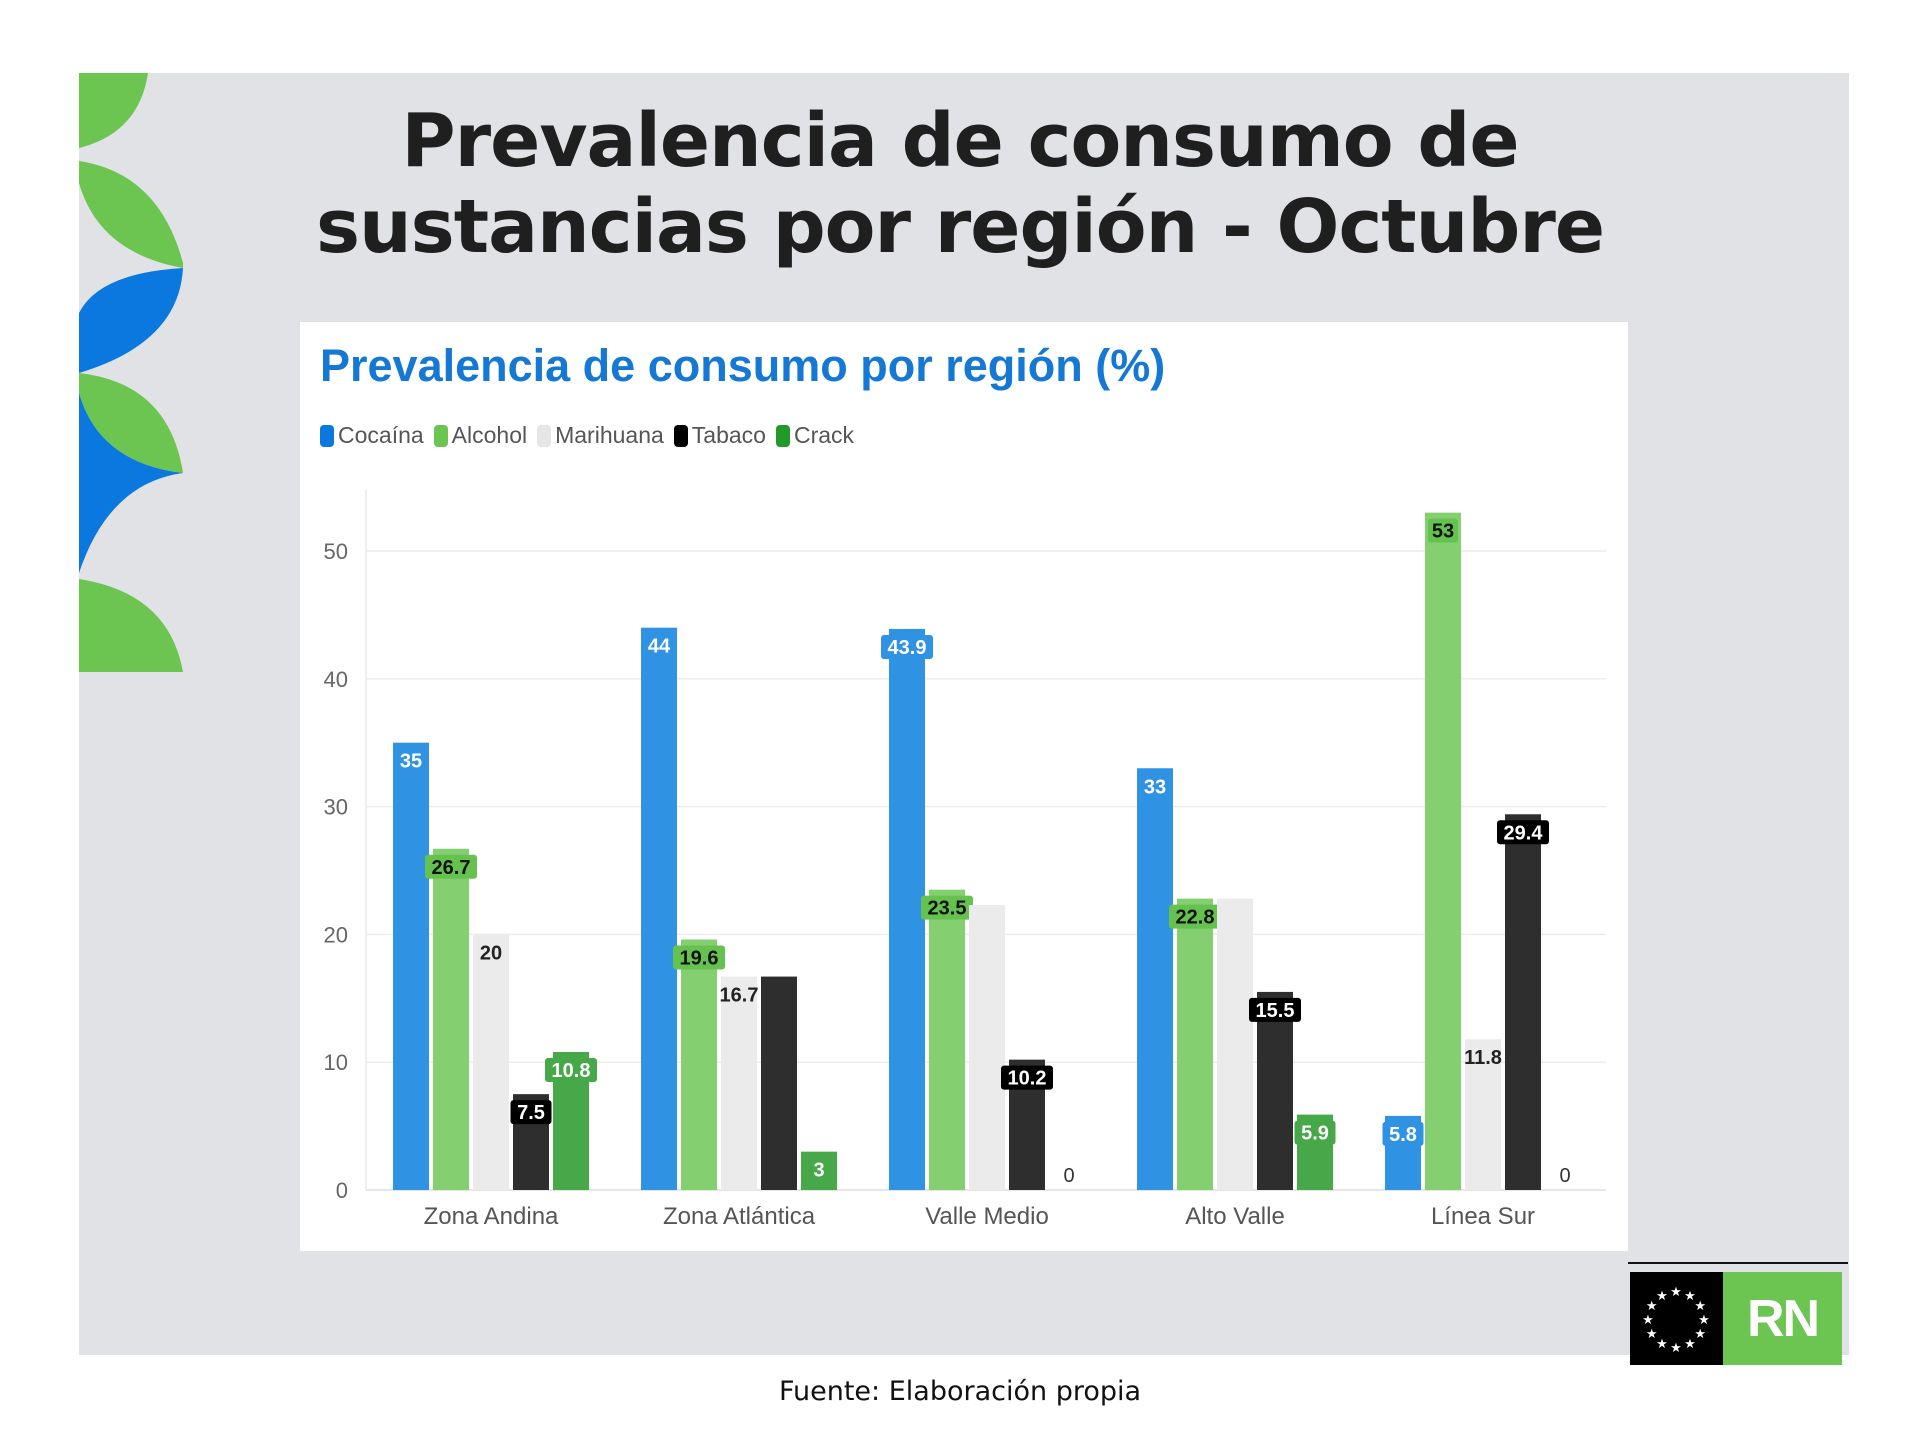  I want to click on data-label: 29.4, so click(1524, 833).